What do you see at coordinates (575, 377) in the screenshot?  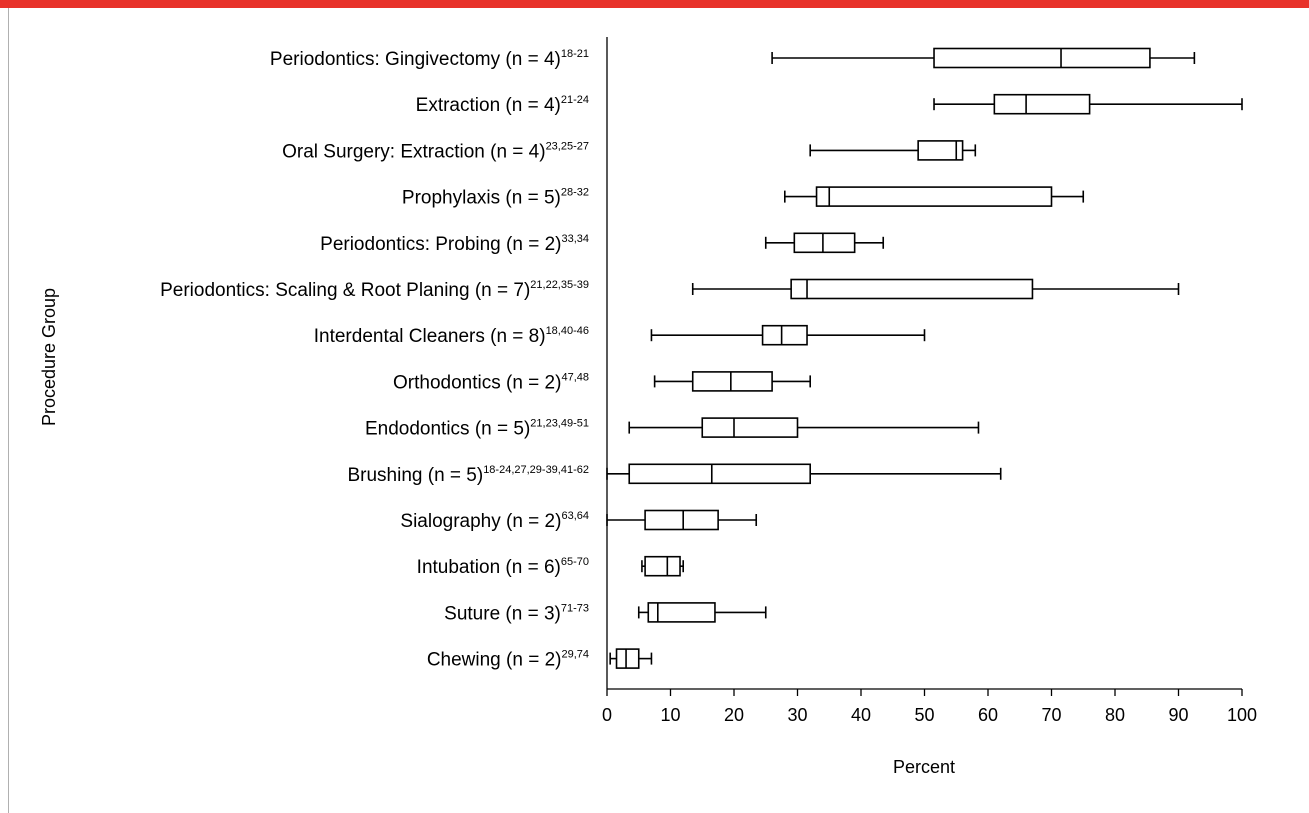 I see `category-ref-superscript: 47,48` at bounding box center [575, 377].